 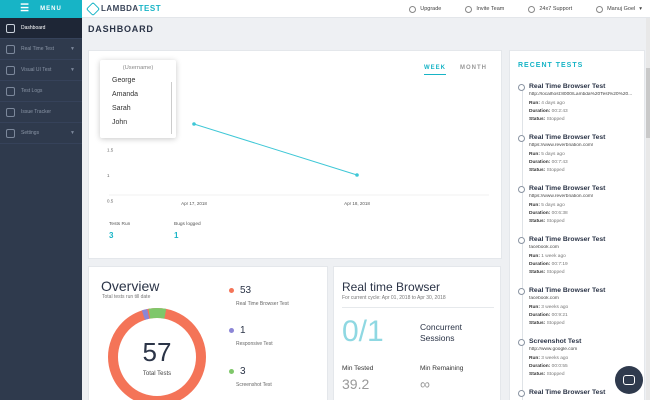 What do you see at coordinates (10, 91) in the screenshot?
I see `logs-icon` at bounding box center [10, 91].